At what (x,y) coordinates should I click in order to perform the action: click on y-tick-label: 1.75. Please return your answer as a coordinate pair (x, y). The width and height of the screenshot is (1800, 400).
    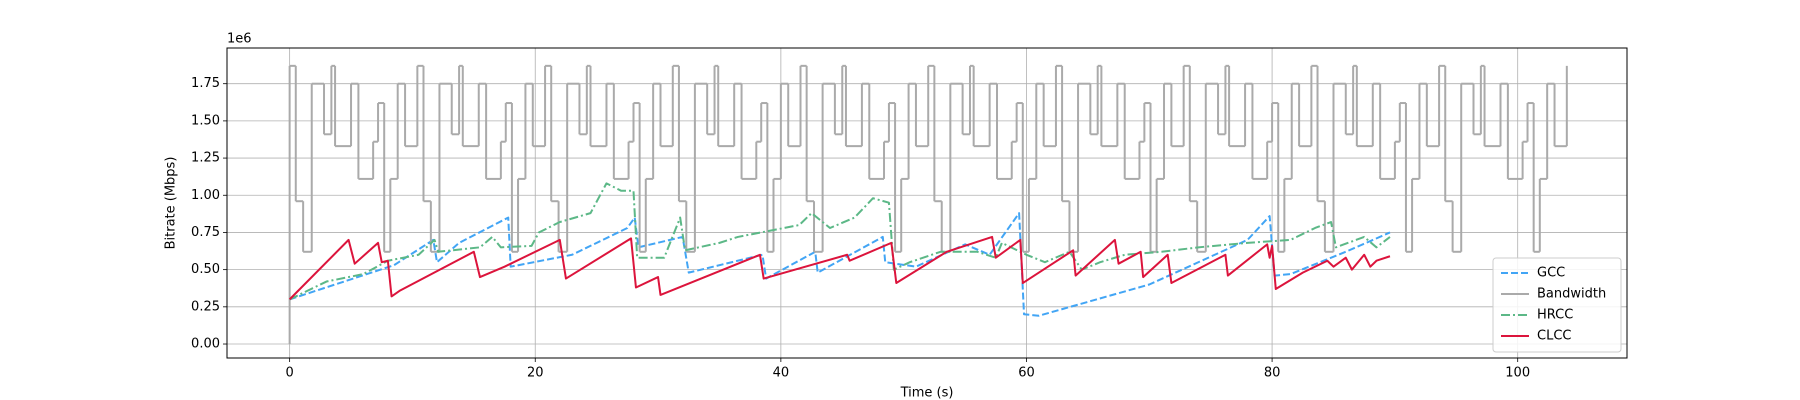
    Looking at the image, I should click on (205, 83).